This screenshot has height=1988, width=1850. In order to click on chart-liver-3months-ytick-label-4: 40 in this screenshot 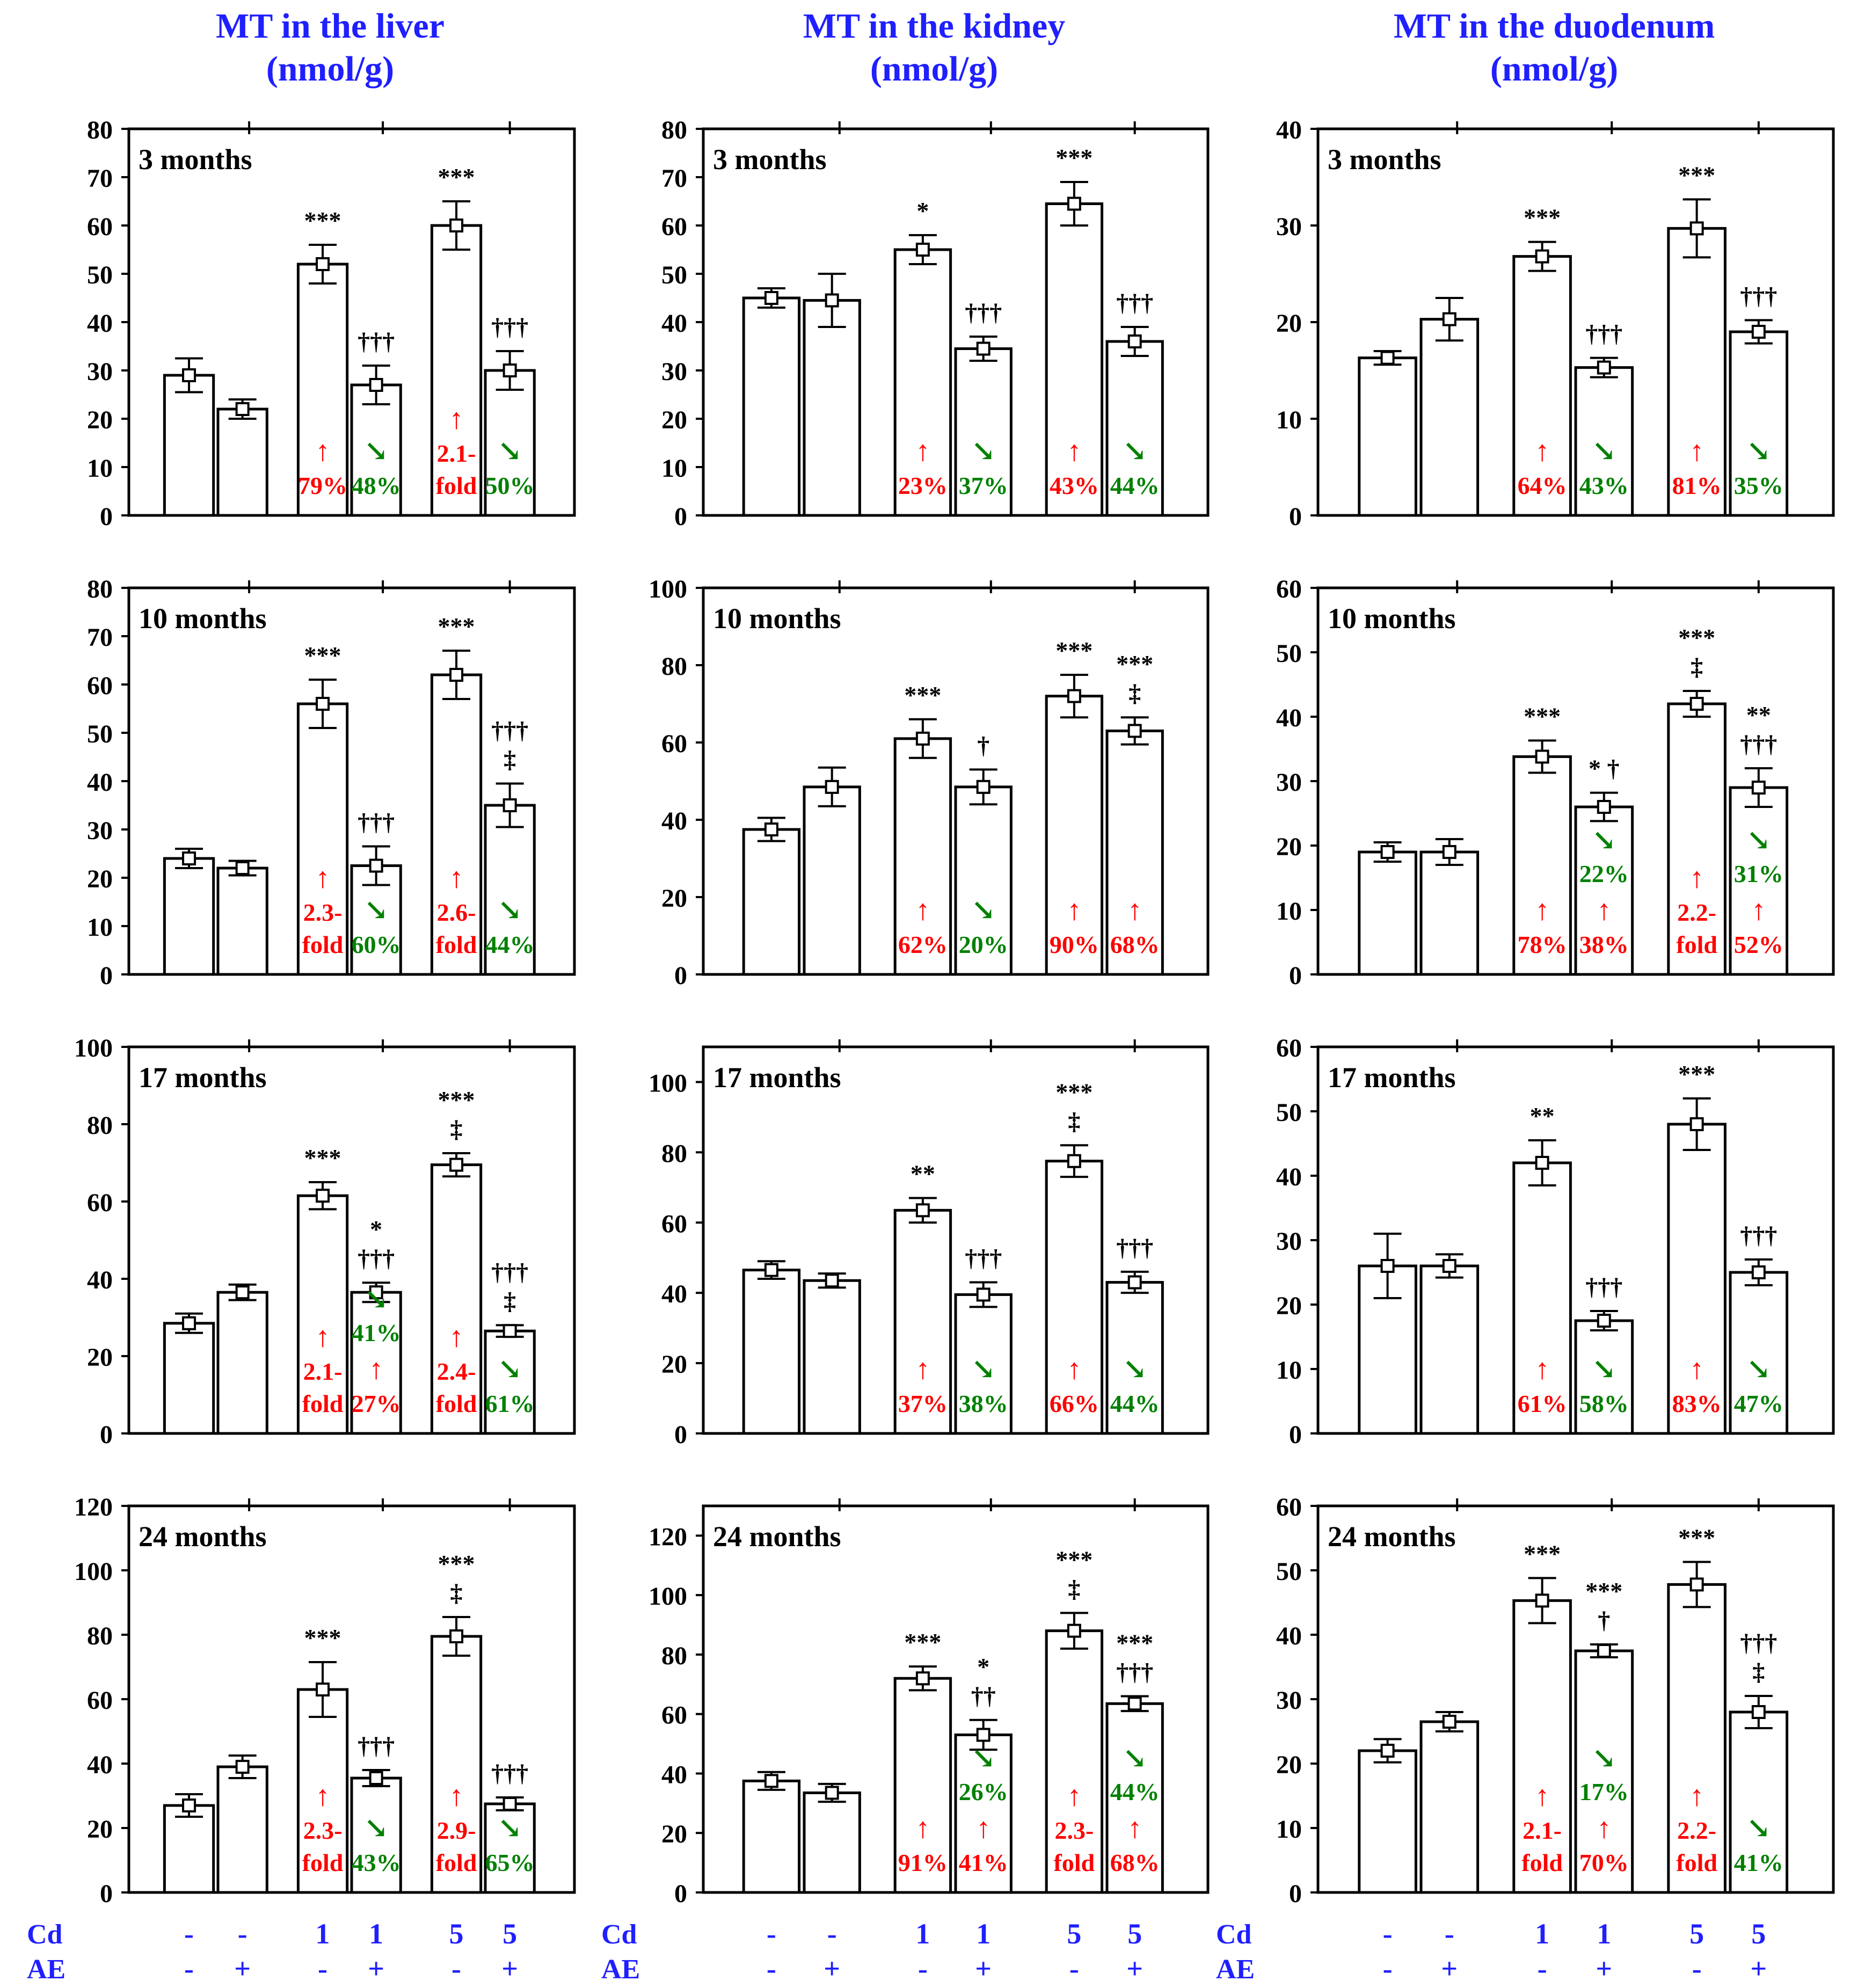, I will do `click(100, 324)`.